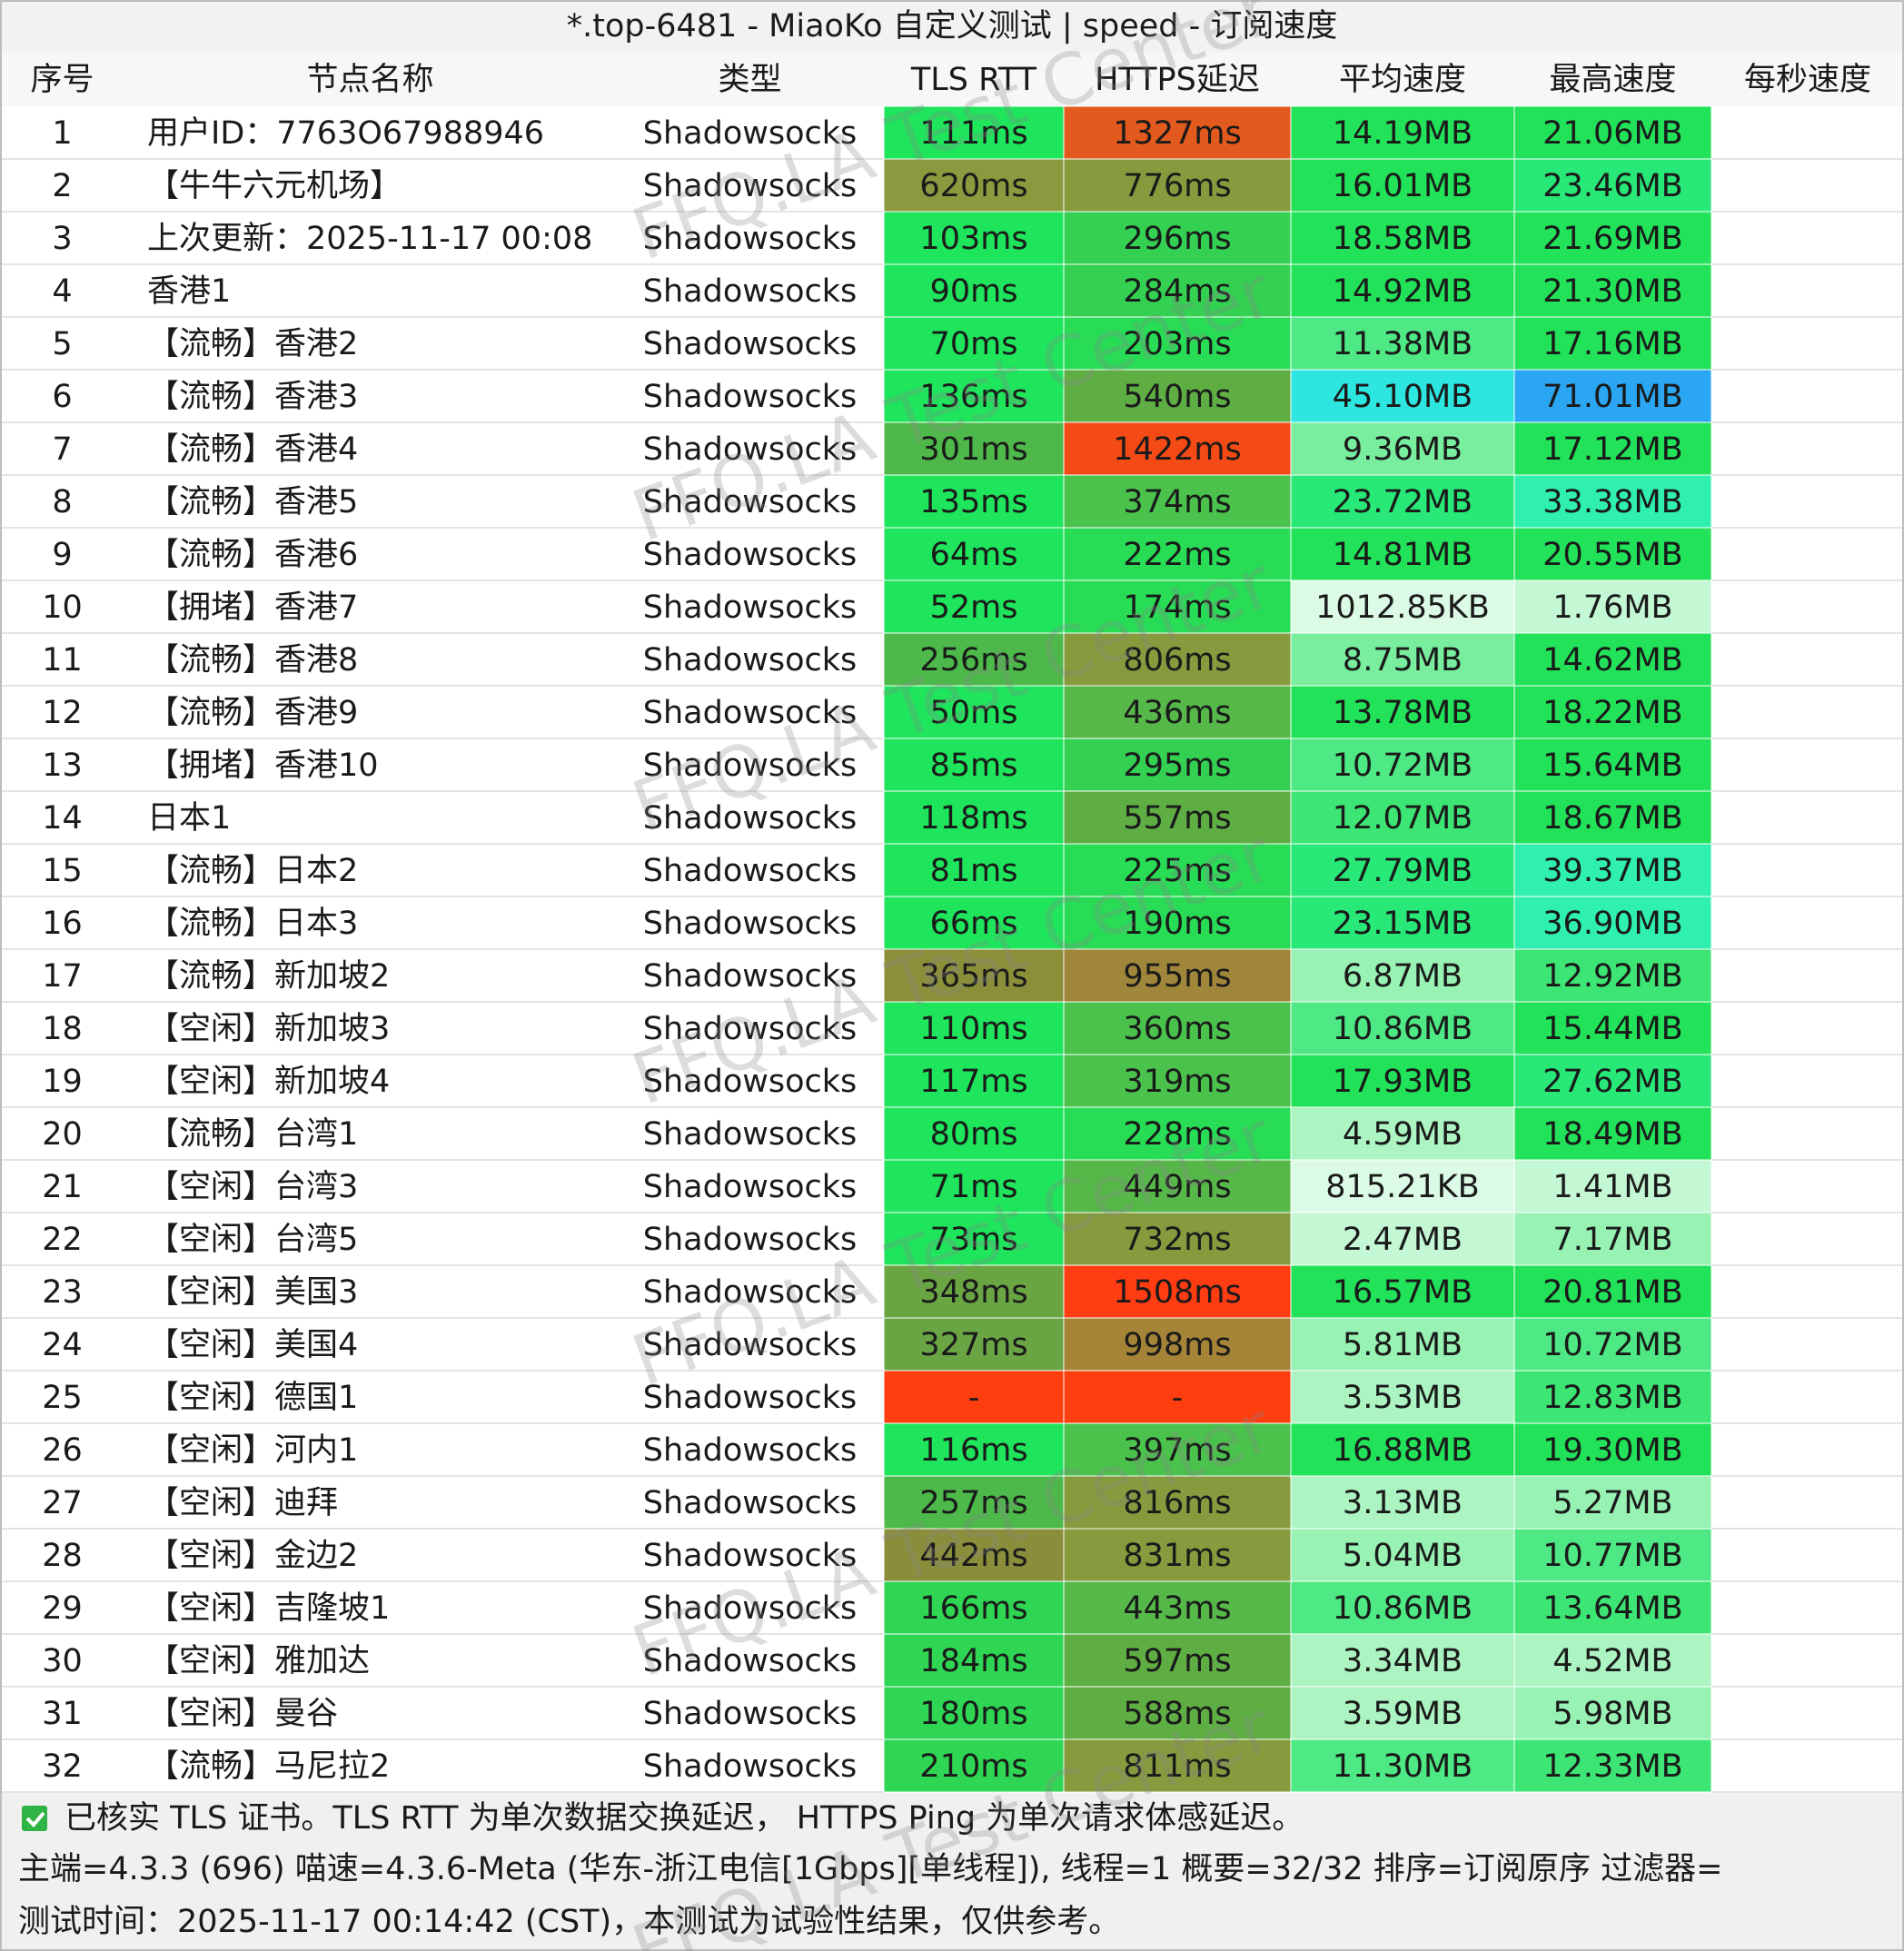  I want to click on node-name: 【流畅】香港4, so click(252, 449).